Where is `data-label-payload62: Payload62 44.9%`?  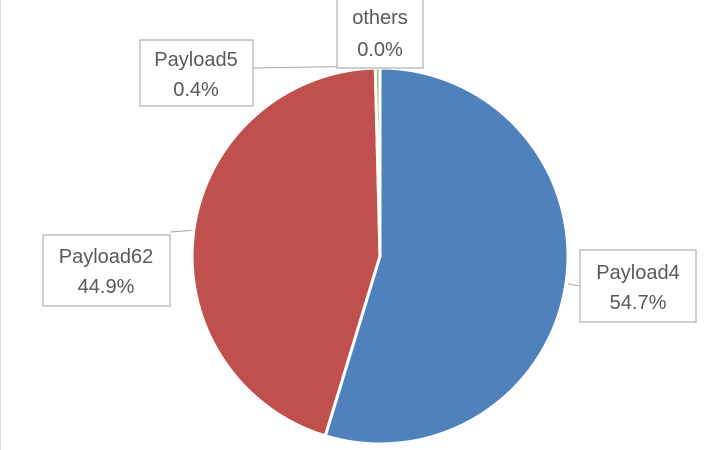 data-label-payload62: Payload62 44.9% is located at coordinates (106, 270).